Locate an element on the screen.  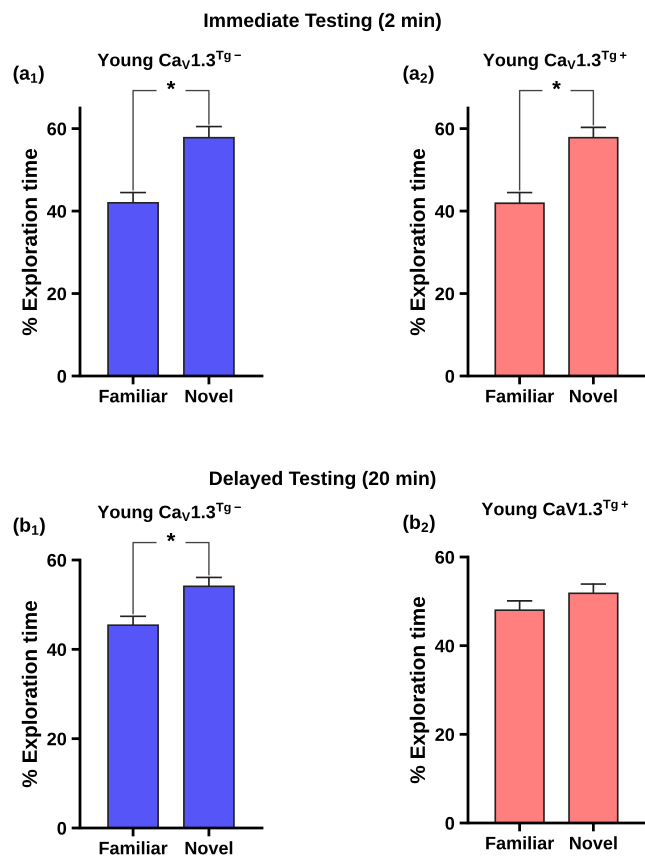
chart-title: Young CaV1.3$^{Tg+}$ is located at coordinates (555, 510).